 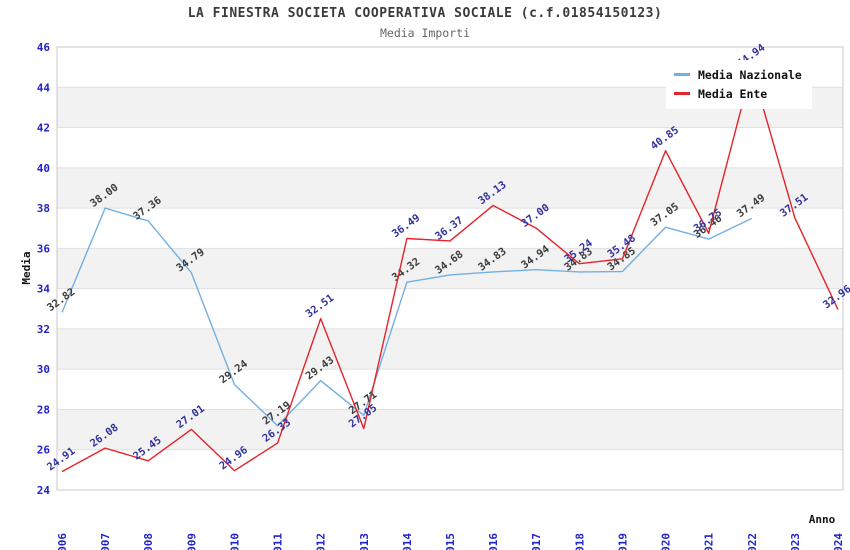 What do you see at coordinates (822, 519) in the screenshot?
I see `x-axis-title: Anno` at bounding box center [822, 519].